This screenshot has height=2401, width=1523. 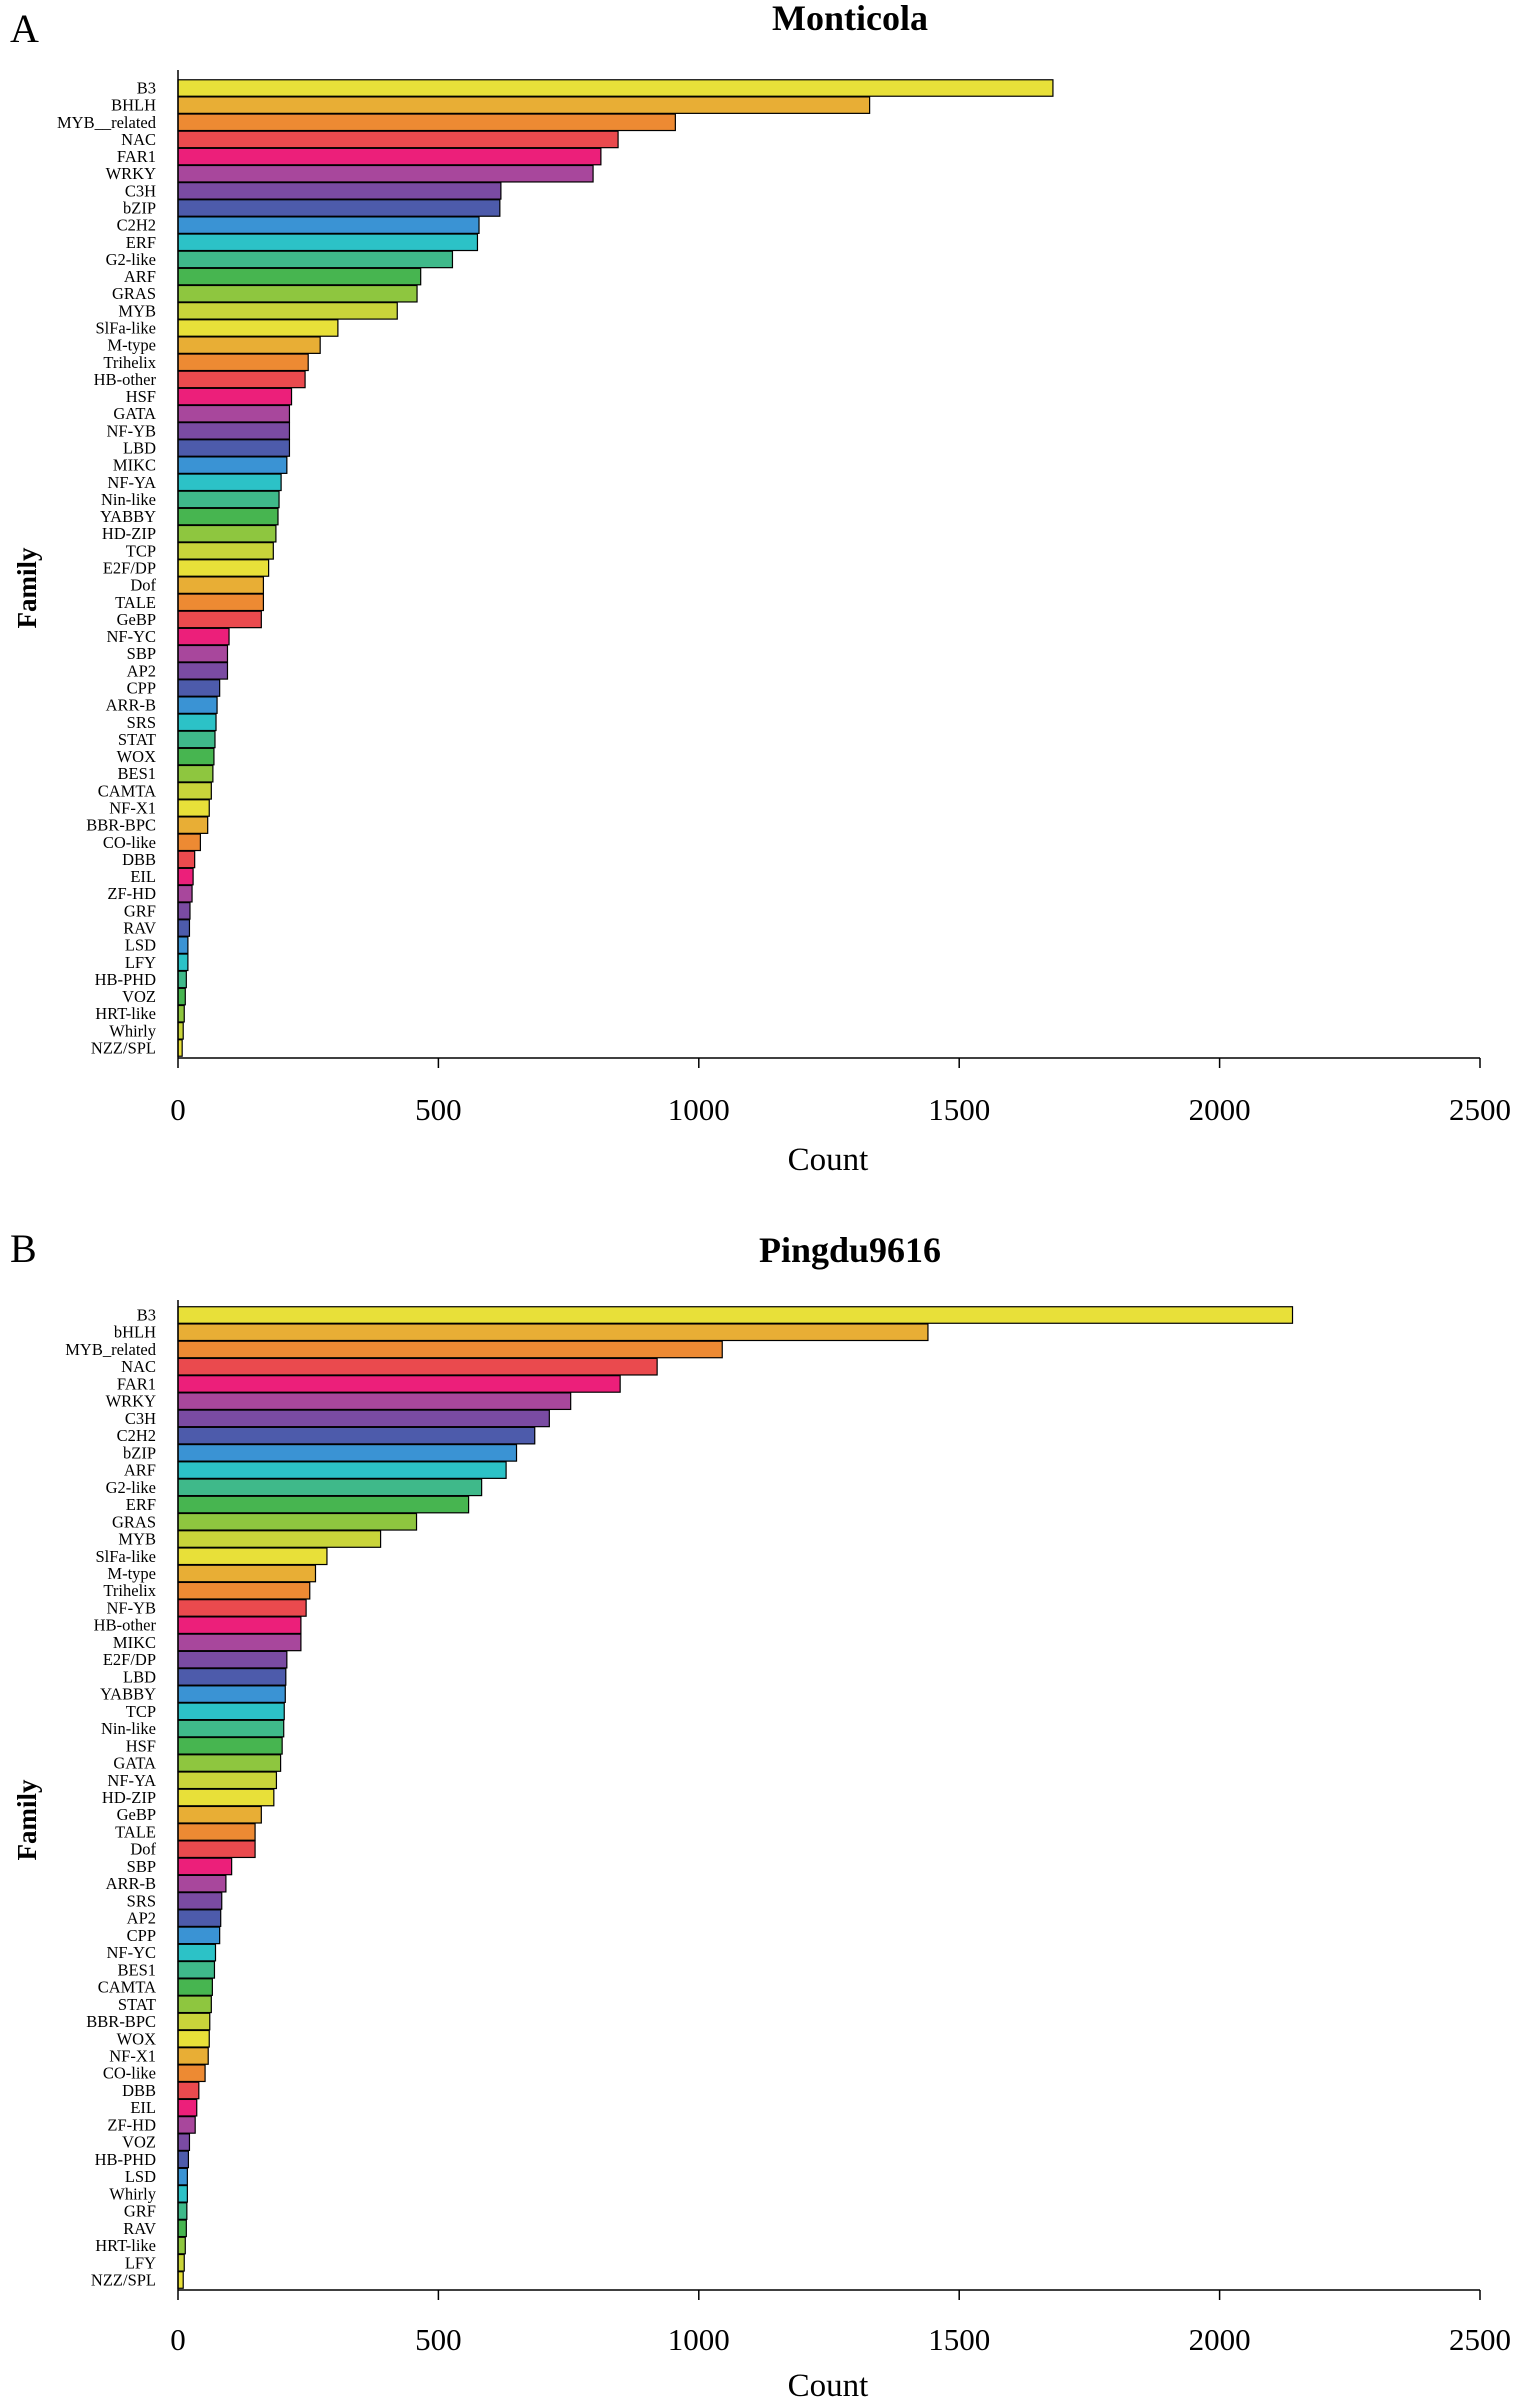 I want to click on bar-b-sbp, so click(x=205, y=1866).